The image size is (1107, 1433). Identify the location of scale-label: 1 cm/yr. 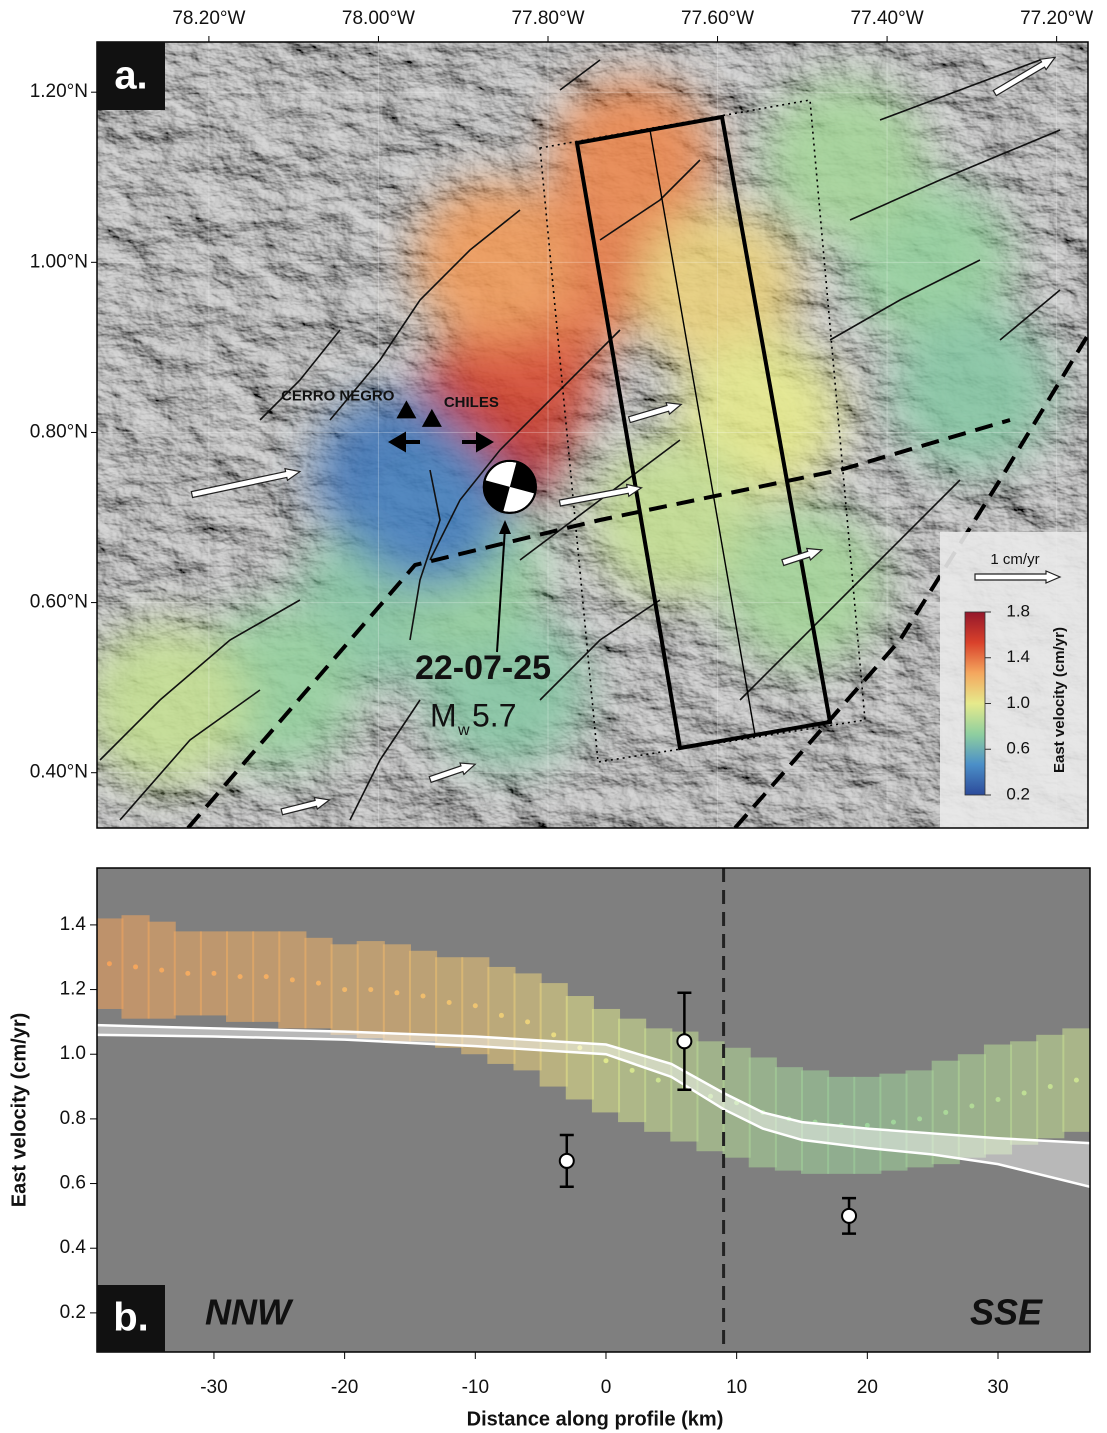
(1014, 559).